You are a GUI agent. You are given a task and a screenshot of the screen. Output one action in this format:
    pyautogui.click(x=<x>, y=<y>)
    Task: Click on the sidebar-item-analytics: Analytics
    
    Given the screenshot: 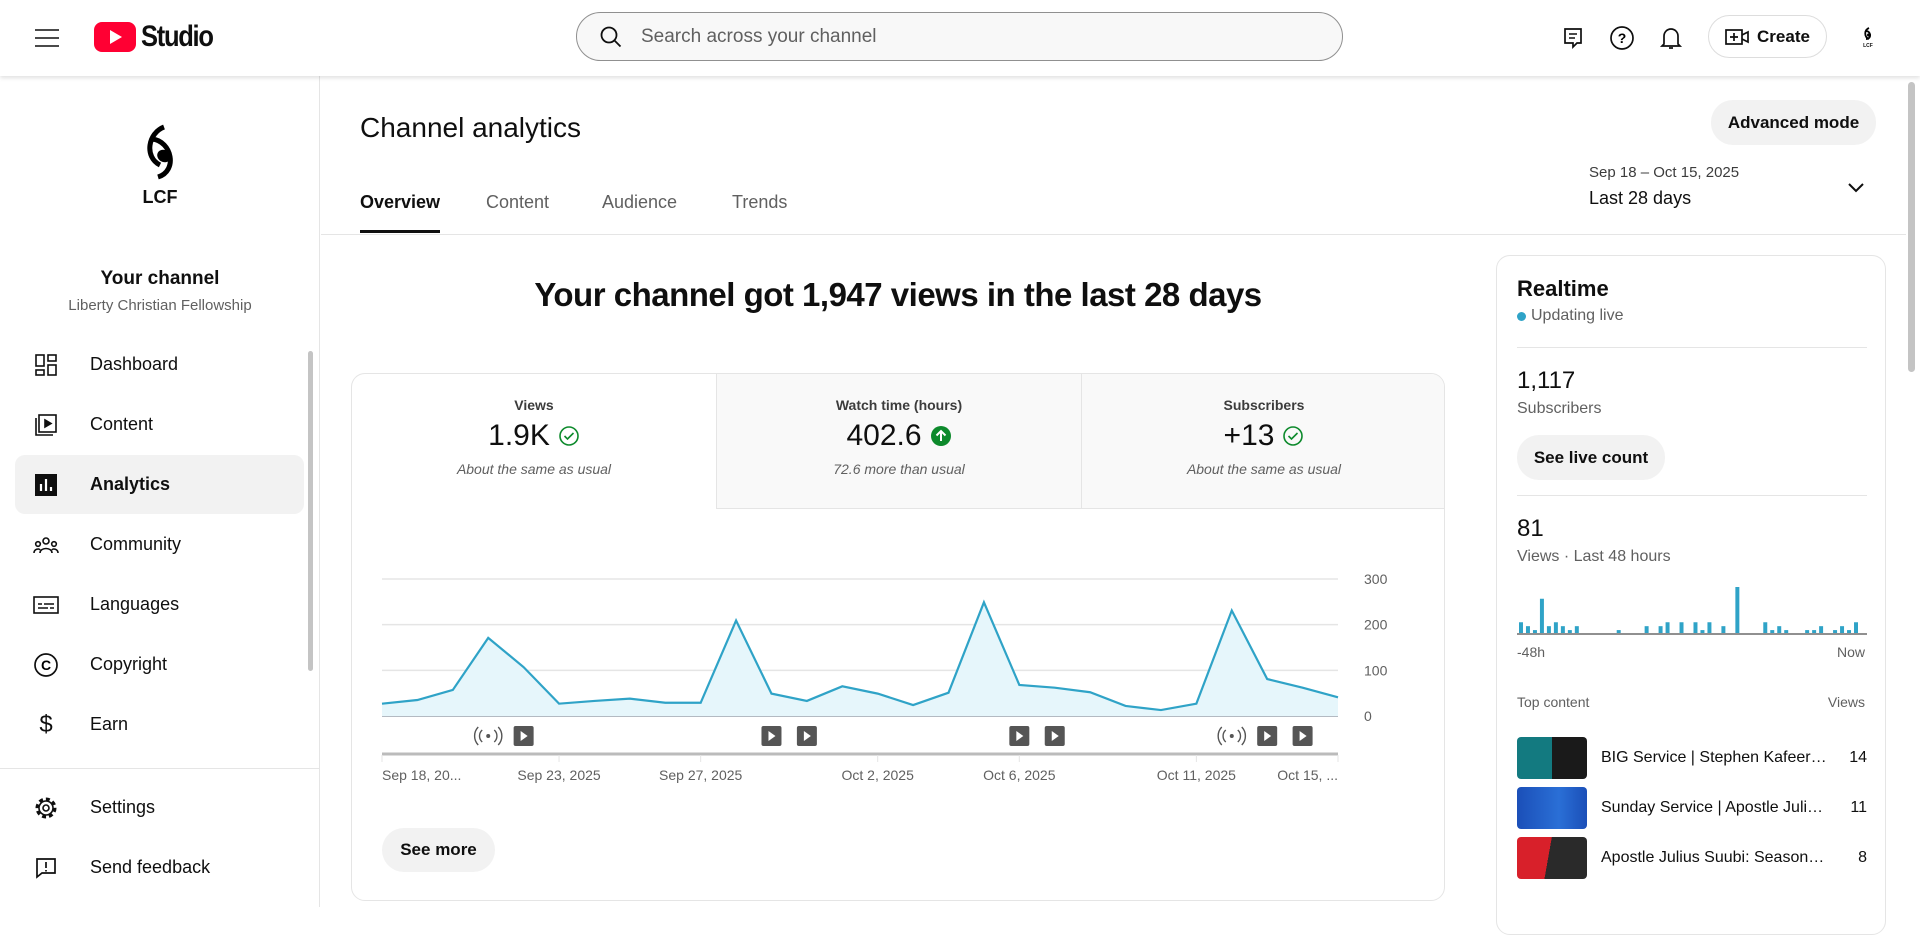 What is the action you would take?
    pyautogui.click(x=159, y=484)
    